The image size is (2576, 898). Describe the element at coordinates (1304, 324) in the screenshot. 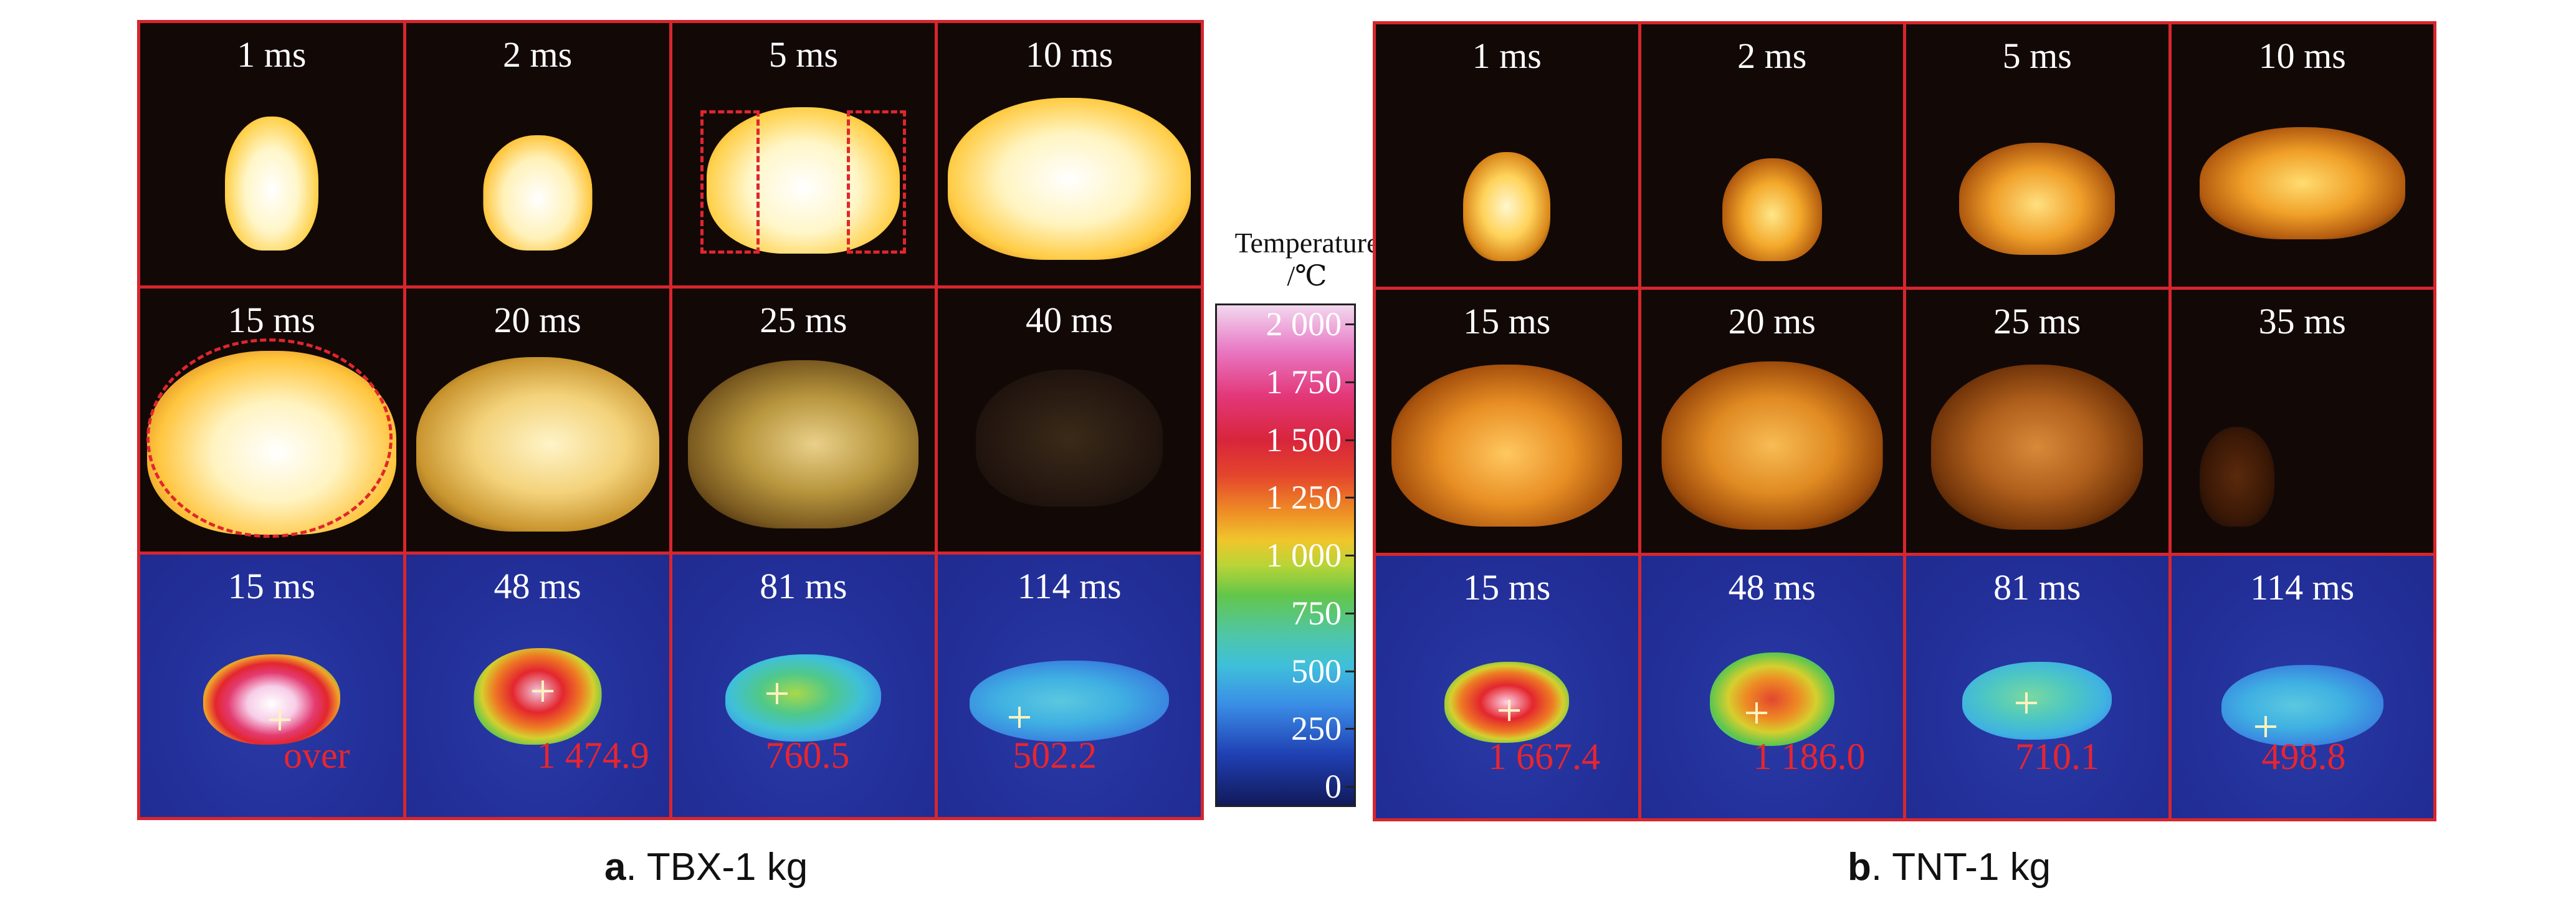

I see `colorbar-tick-label: 2 000` at that location.